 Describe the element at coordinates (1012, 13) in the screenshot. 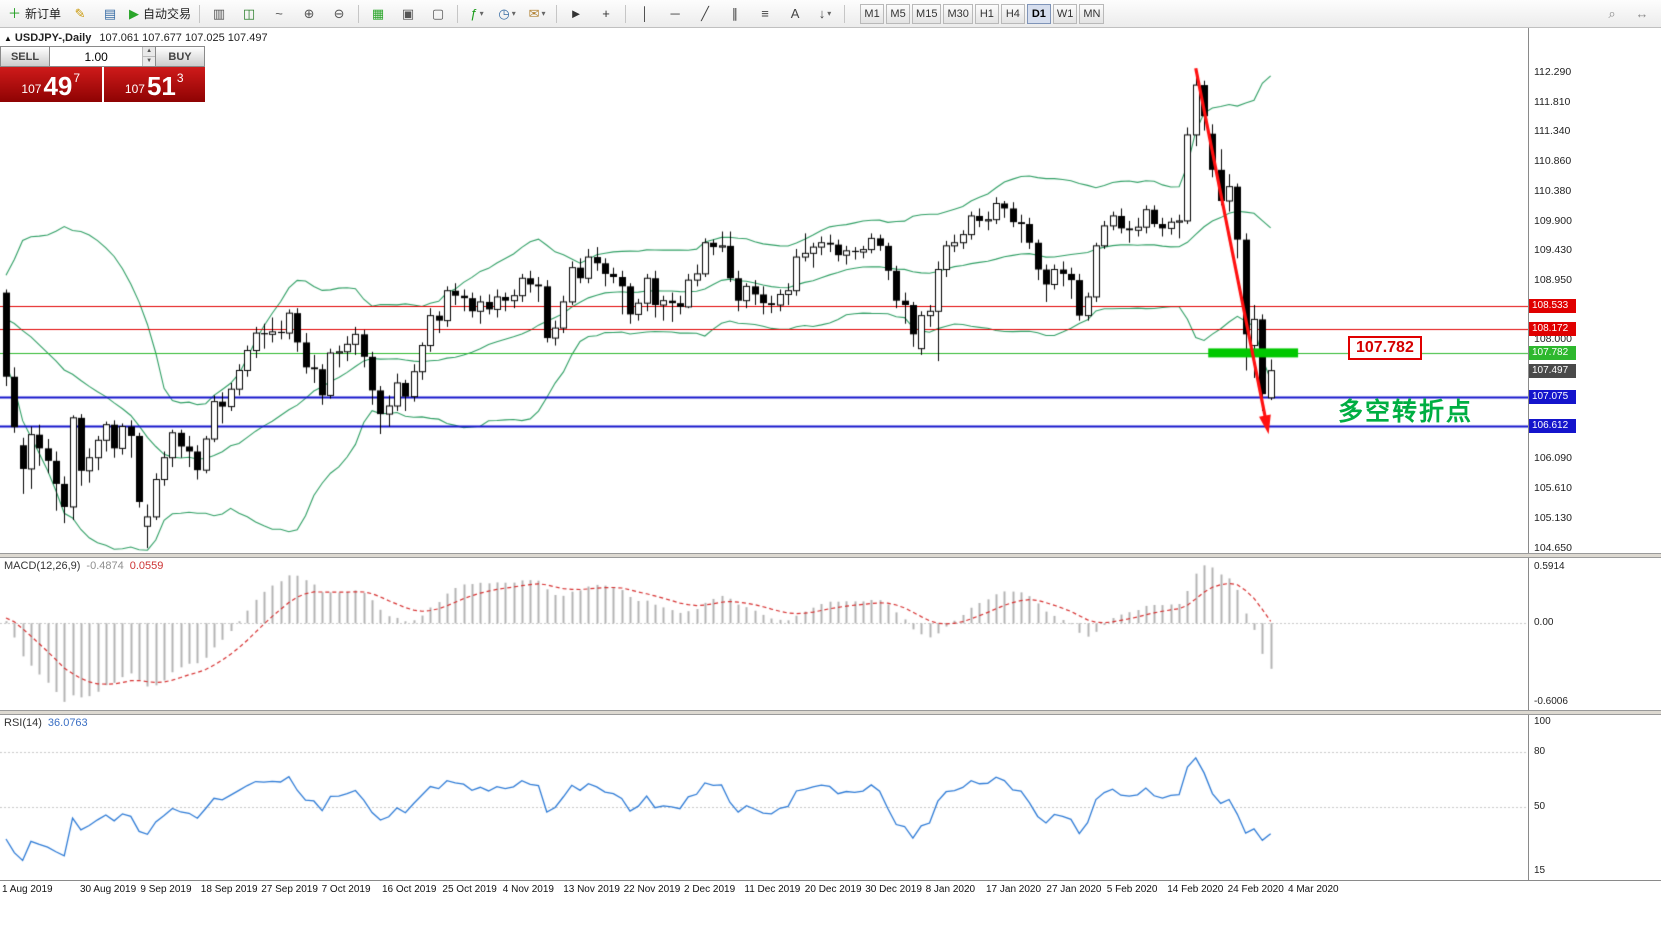

I see `timeframe-button-h4: H4` at that location.